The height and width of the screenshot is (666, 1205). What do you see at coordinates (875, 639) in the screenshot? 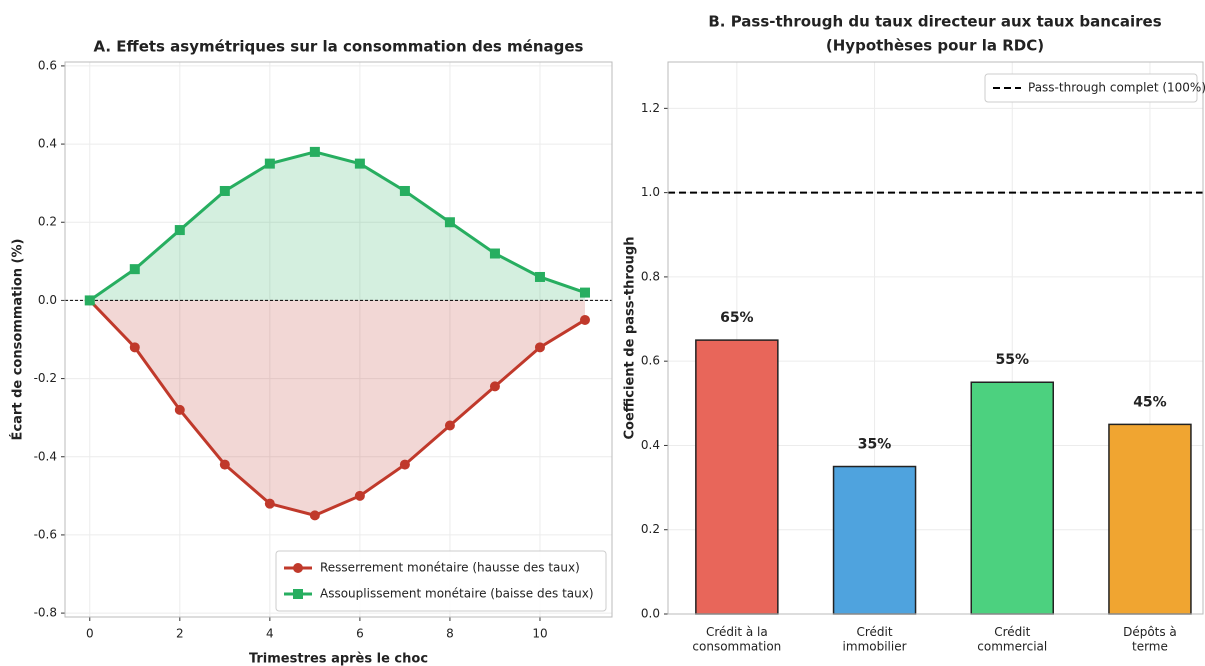
I see `x-tick-label: Crédit immobilier` at bounding box center [875, 639].